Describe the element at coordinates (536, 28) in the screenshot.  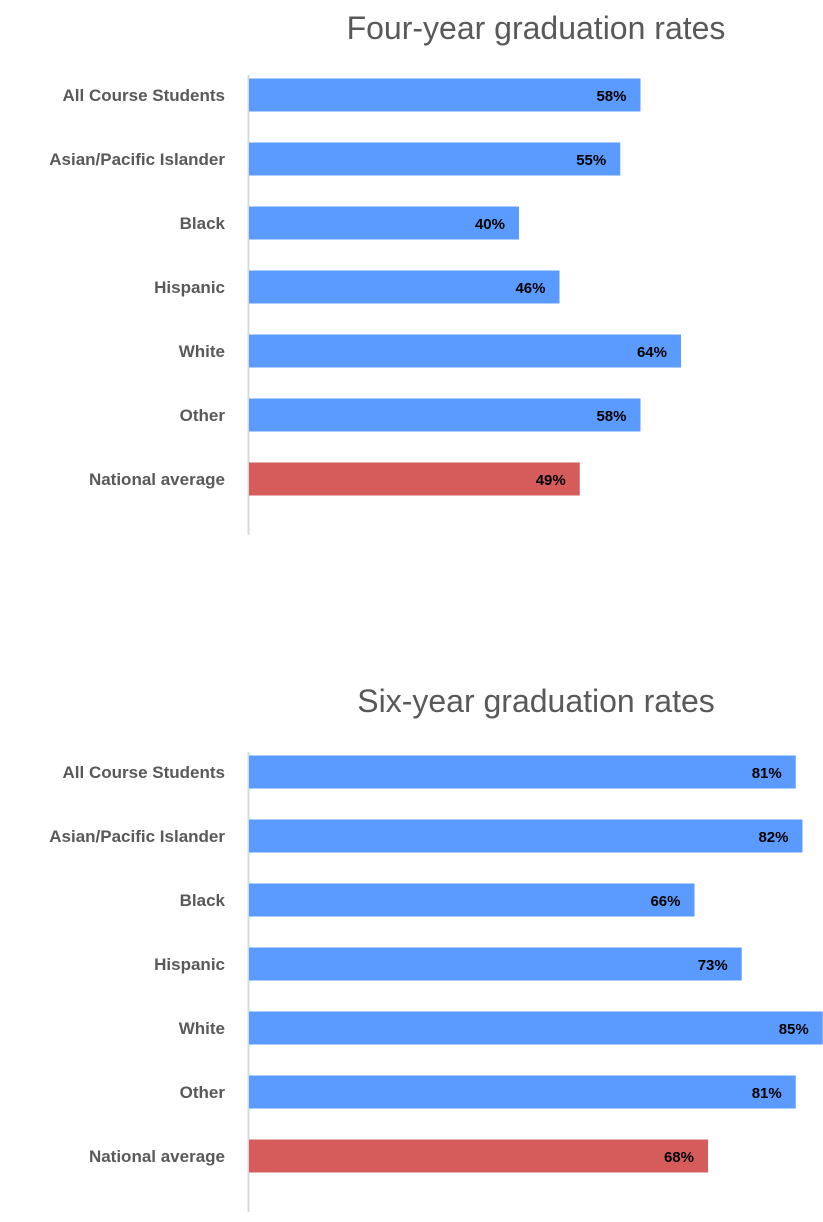
I see `chart-title-four-year: Four-year graduation rates` at that location.